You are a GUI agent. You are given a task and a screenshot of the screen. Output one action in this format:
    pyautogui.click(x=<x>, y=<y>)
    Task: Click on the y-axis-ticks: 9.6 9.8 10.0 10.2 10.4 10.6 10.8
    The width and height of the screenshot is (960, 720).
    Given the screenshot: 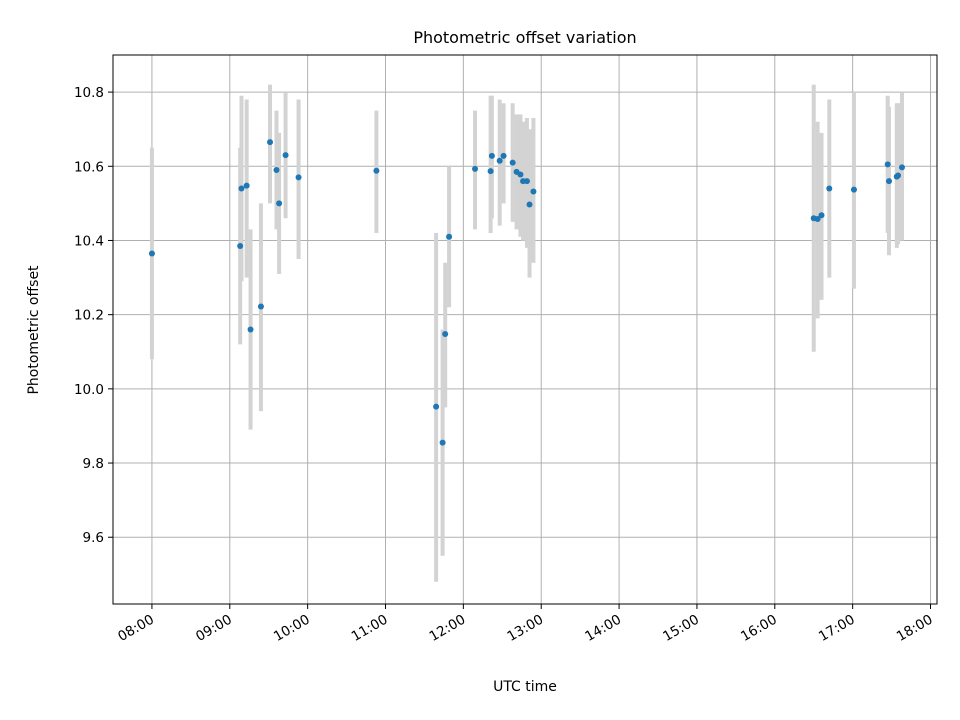 What is the action you would take?
    pyautogui.click(x=93, y=315)
    